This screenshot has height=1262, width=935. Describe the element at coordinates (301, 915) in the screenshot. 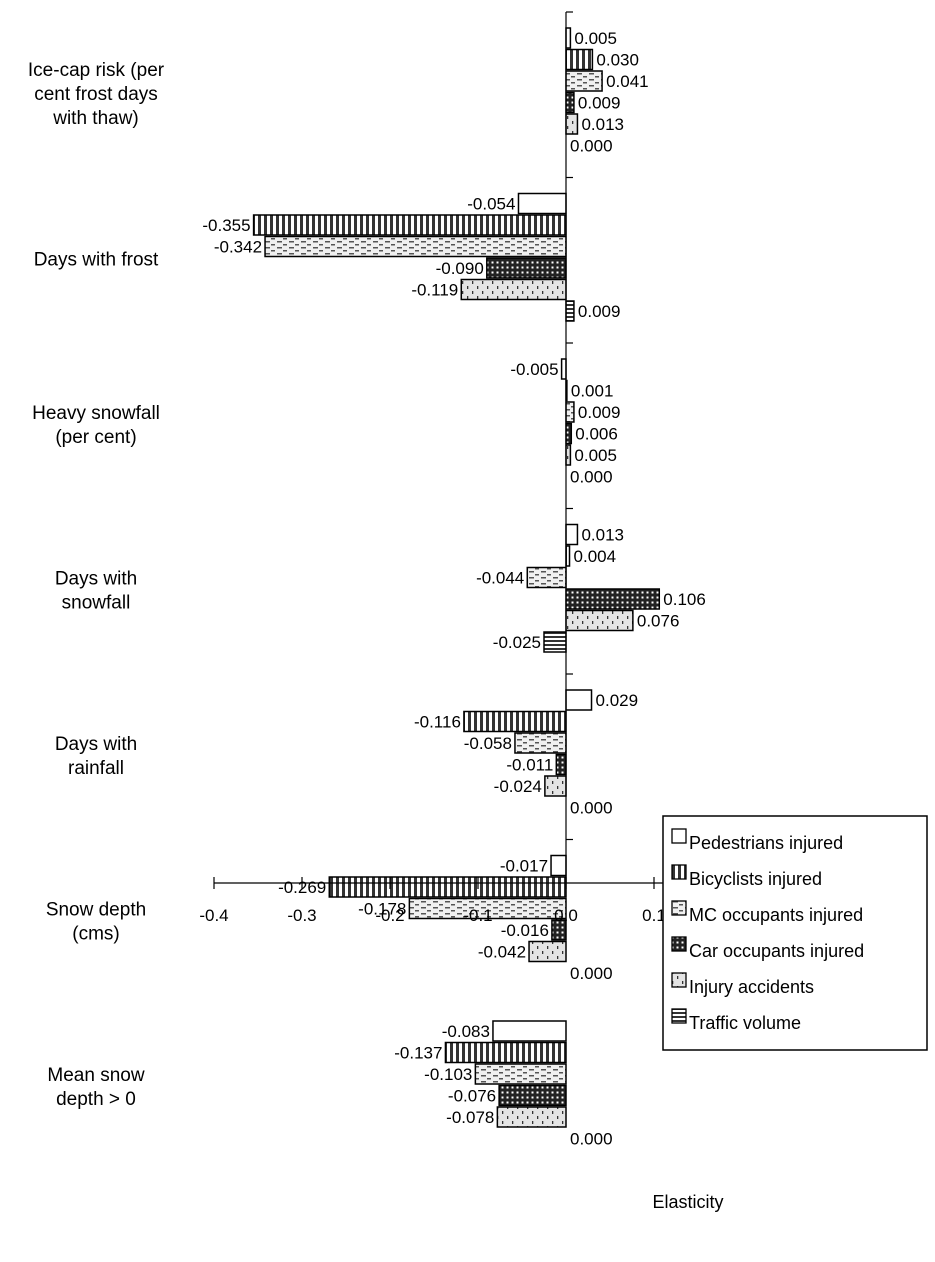

I see `x-tick-label: -0.3` at that location.